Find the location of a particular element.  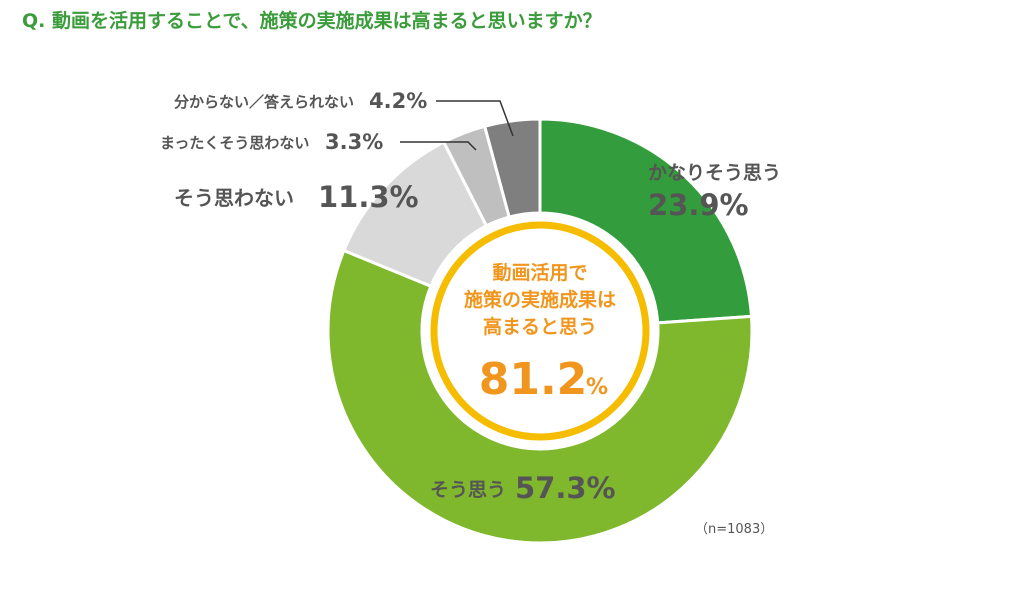

center-highlight-ring is located at coordinates (540, 331).